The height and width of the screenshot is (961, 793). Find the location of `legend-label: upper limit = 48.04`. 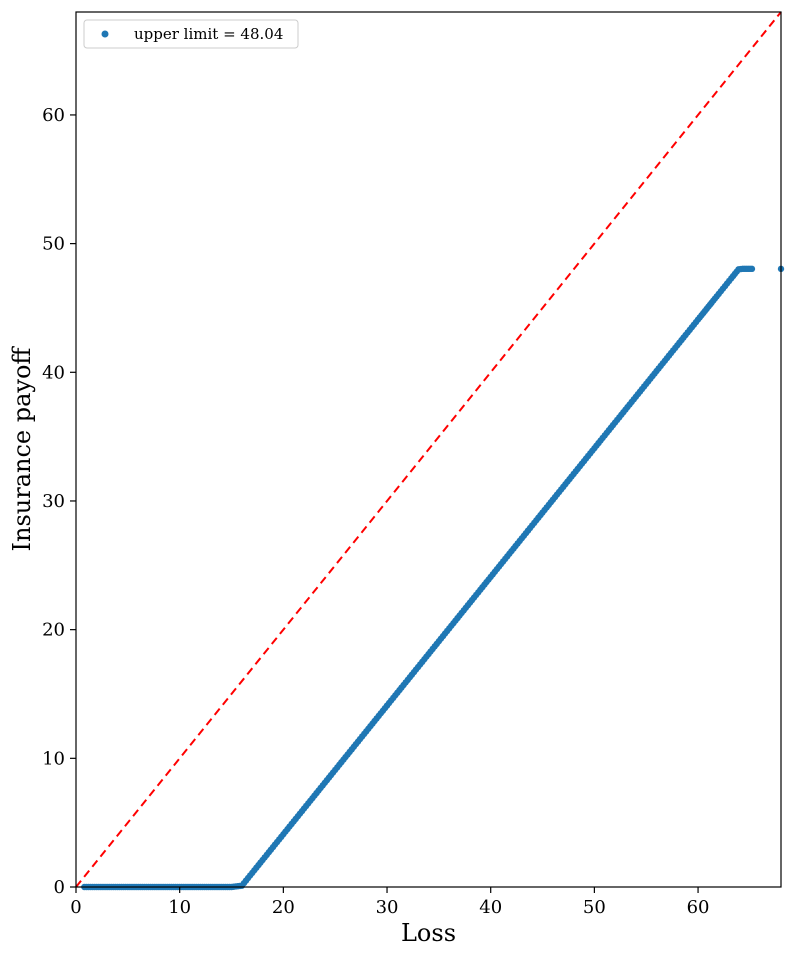

legend-label: upper limit = 48.04 is located at coordinates (208, 34).